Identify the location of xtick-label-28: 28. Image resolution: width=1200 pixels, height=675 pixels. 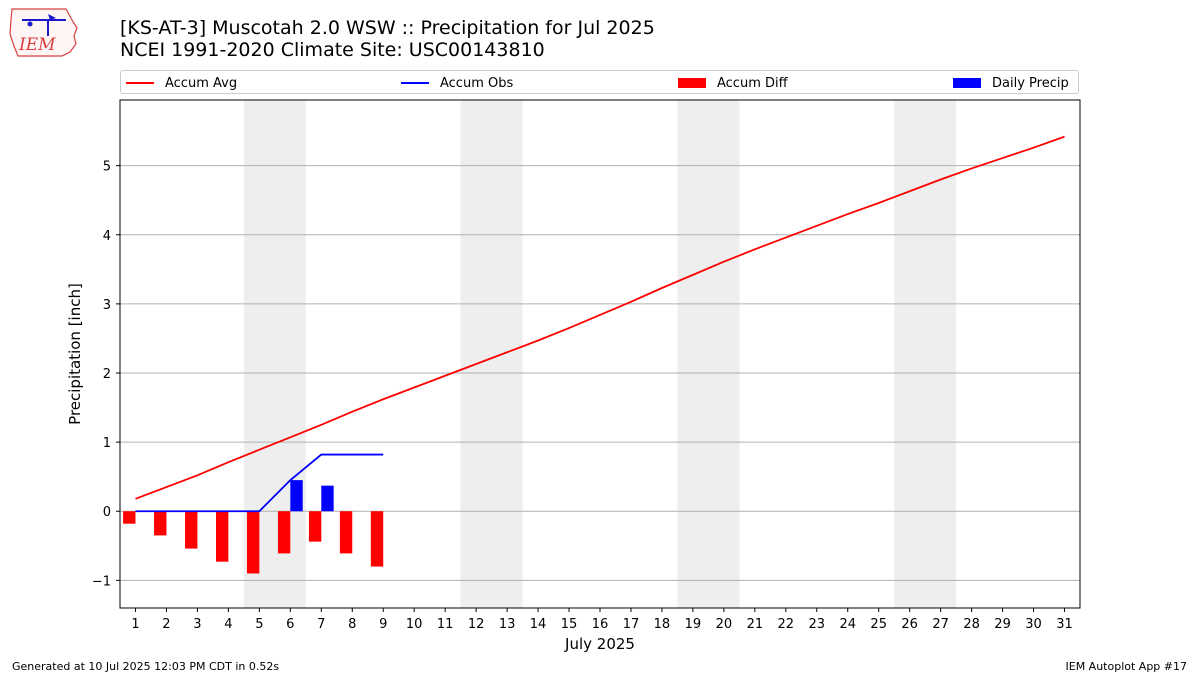
(971, 624).